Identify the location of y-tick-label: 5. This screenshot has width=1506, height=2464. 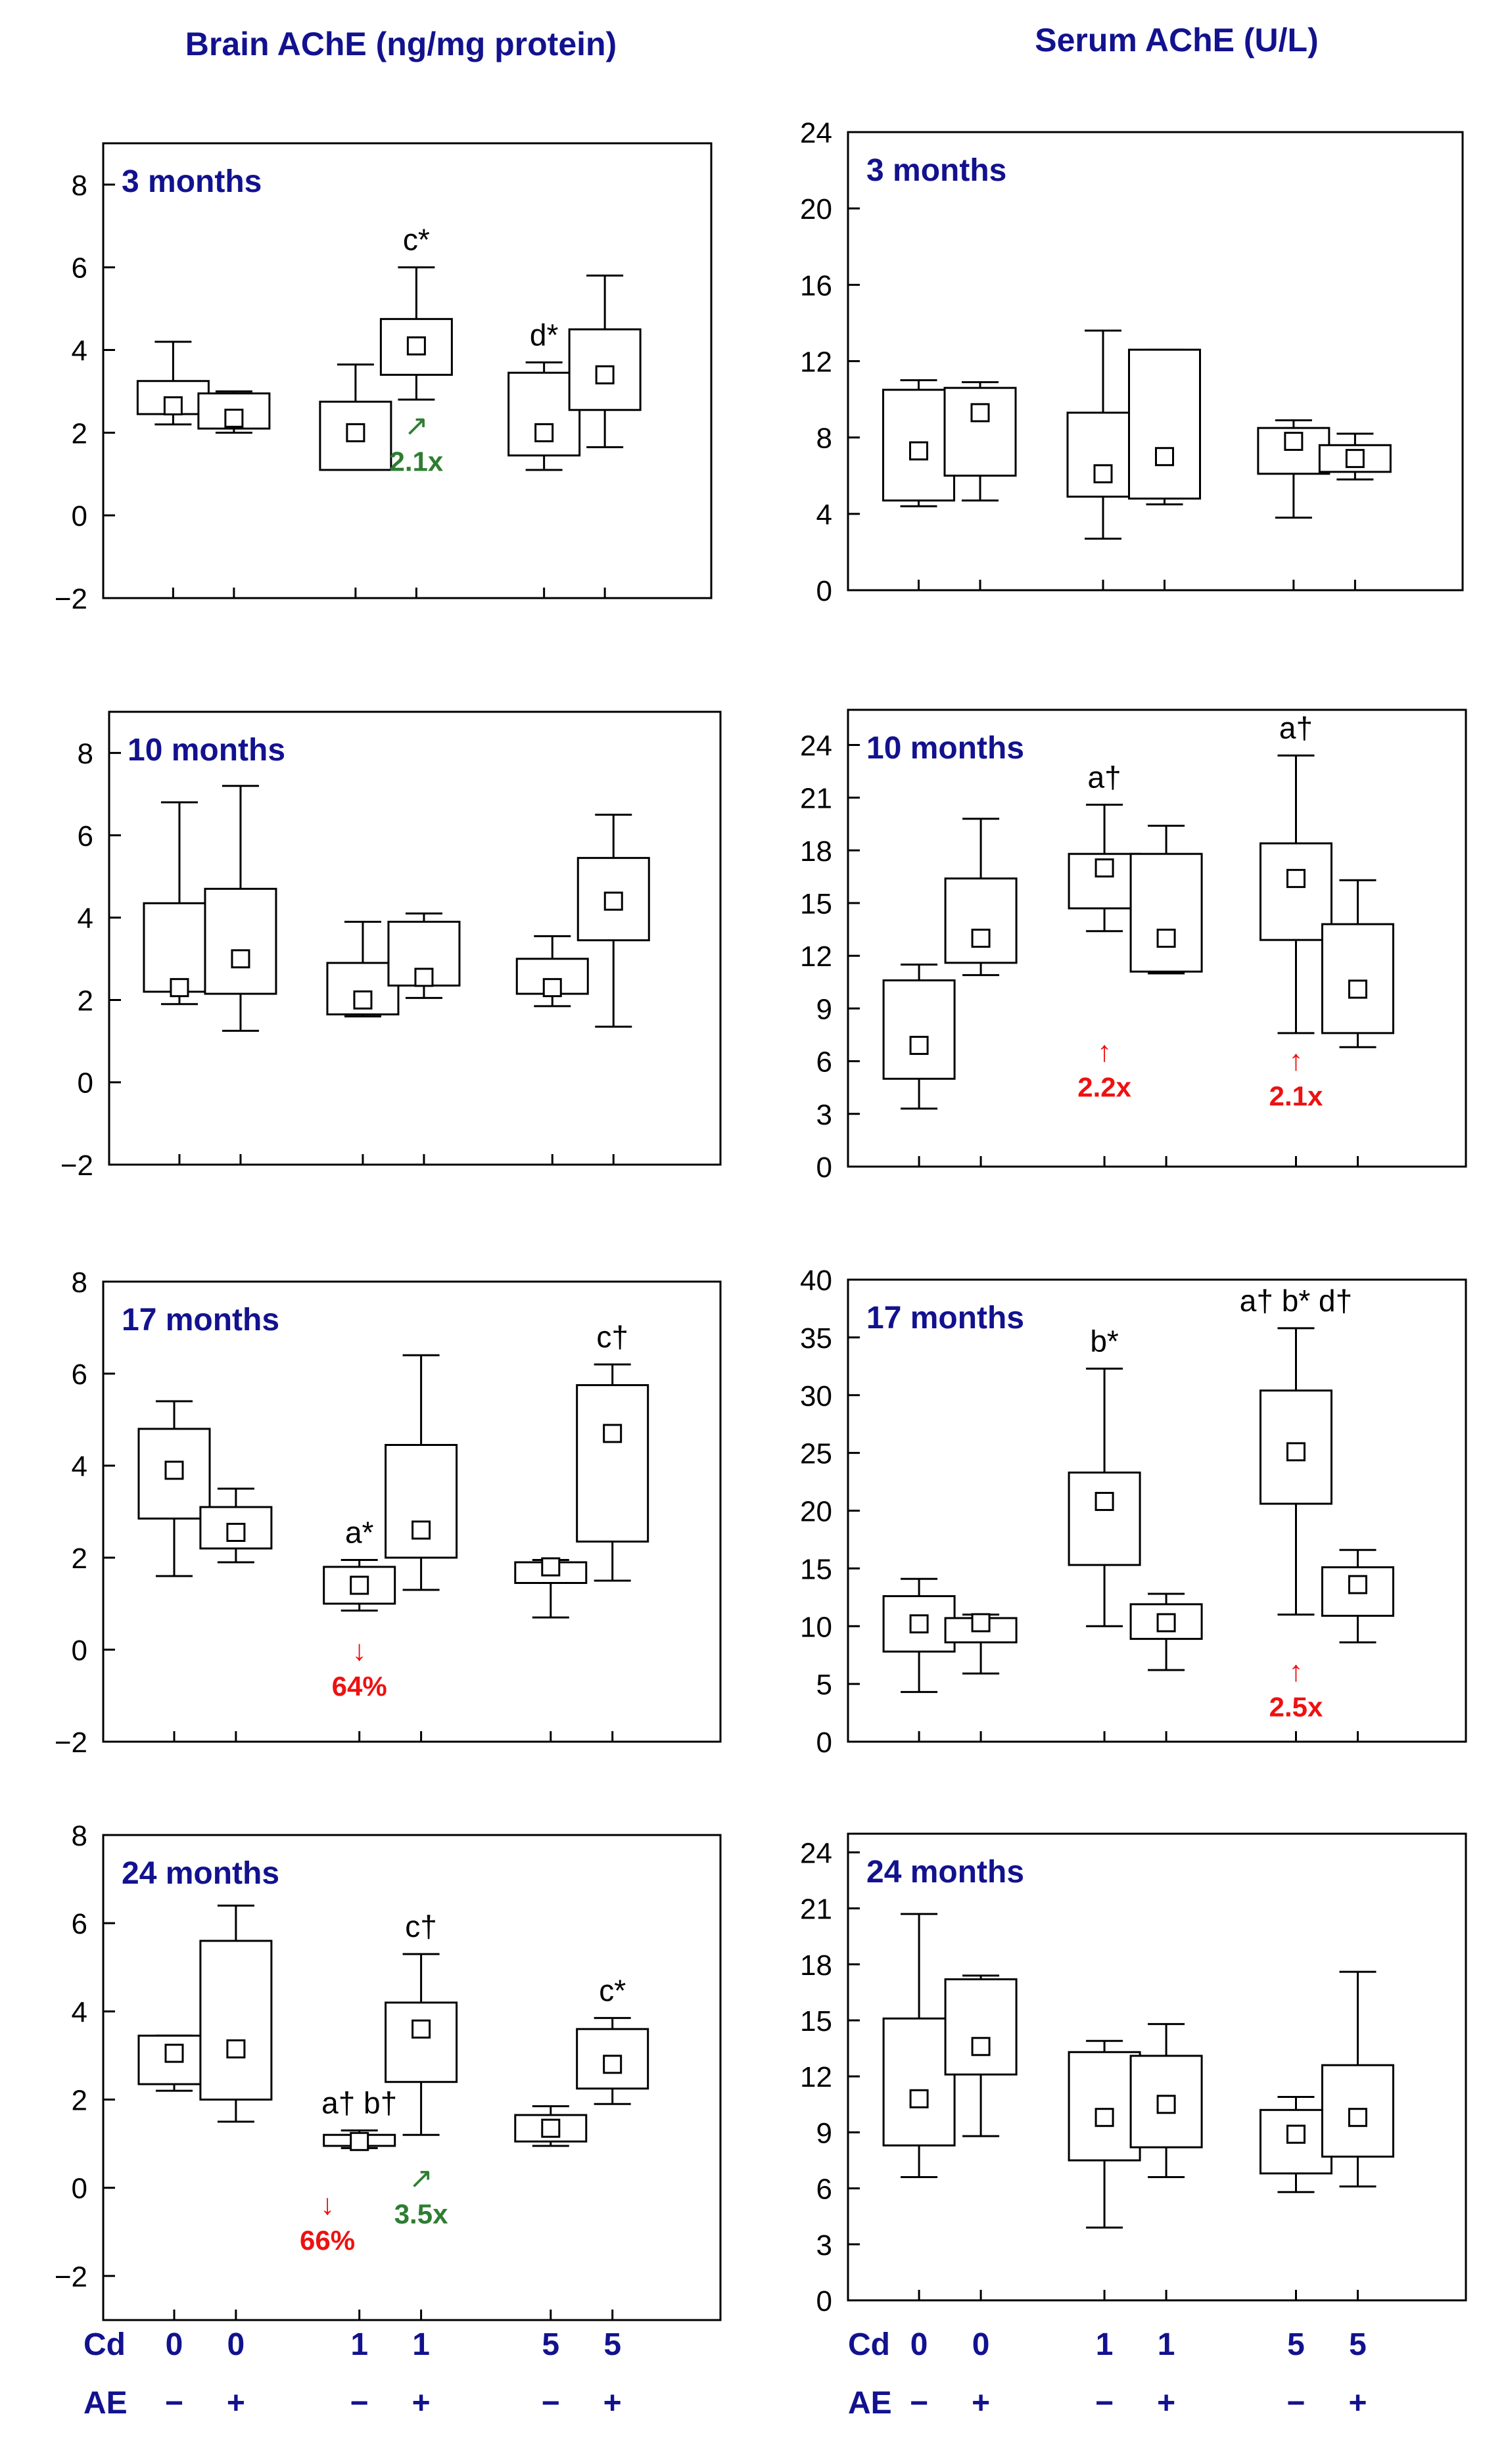
(824, 1685).